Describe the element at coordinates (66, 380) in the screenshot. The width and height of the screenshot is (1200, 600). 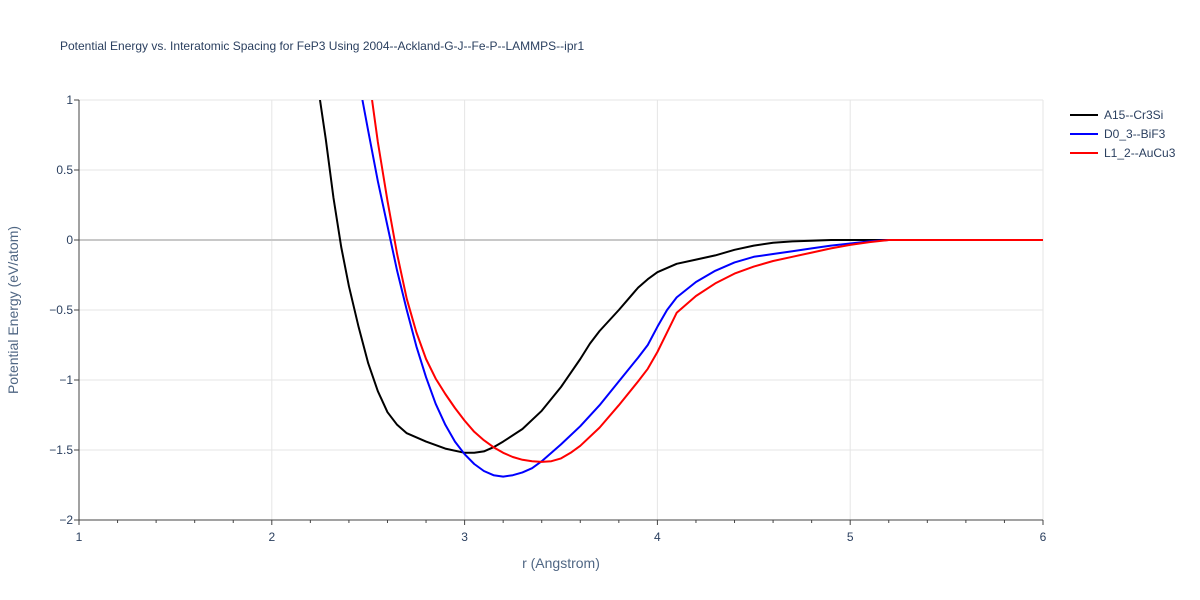
I see `y-tick-label: −1` at that location.